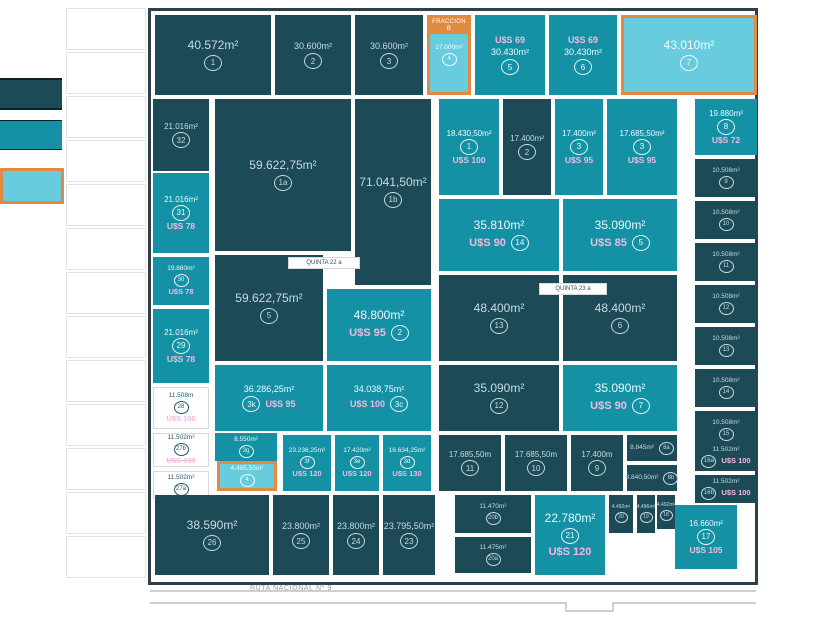 The image size is (840, 630). Describe the element at coordinates (726, 139) in the screenshot. I see `parcel-price: U$S 72` at that location.